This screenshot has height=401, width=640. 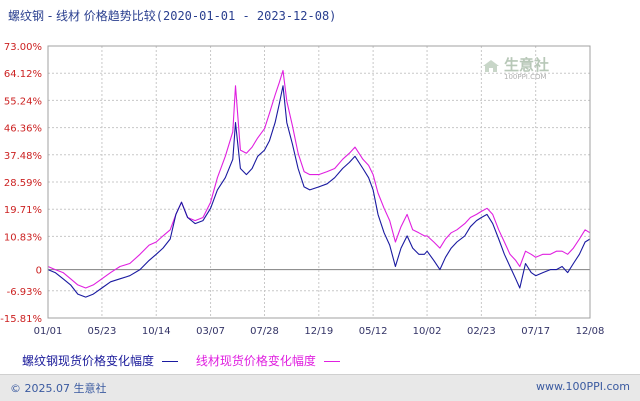 What do you see at coordinates (21, 319) in the screenshot?
I see `y-tick-label: -15.81%` at bounding box center [21, 319].